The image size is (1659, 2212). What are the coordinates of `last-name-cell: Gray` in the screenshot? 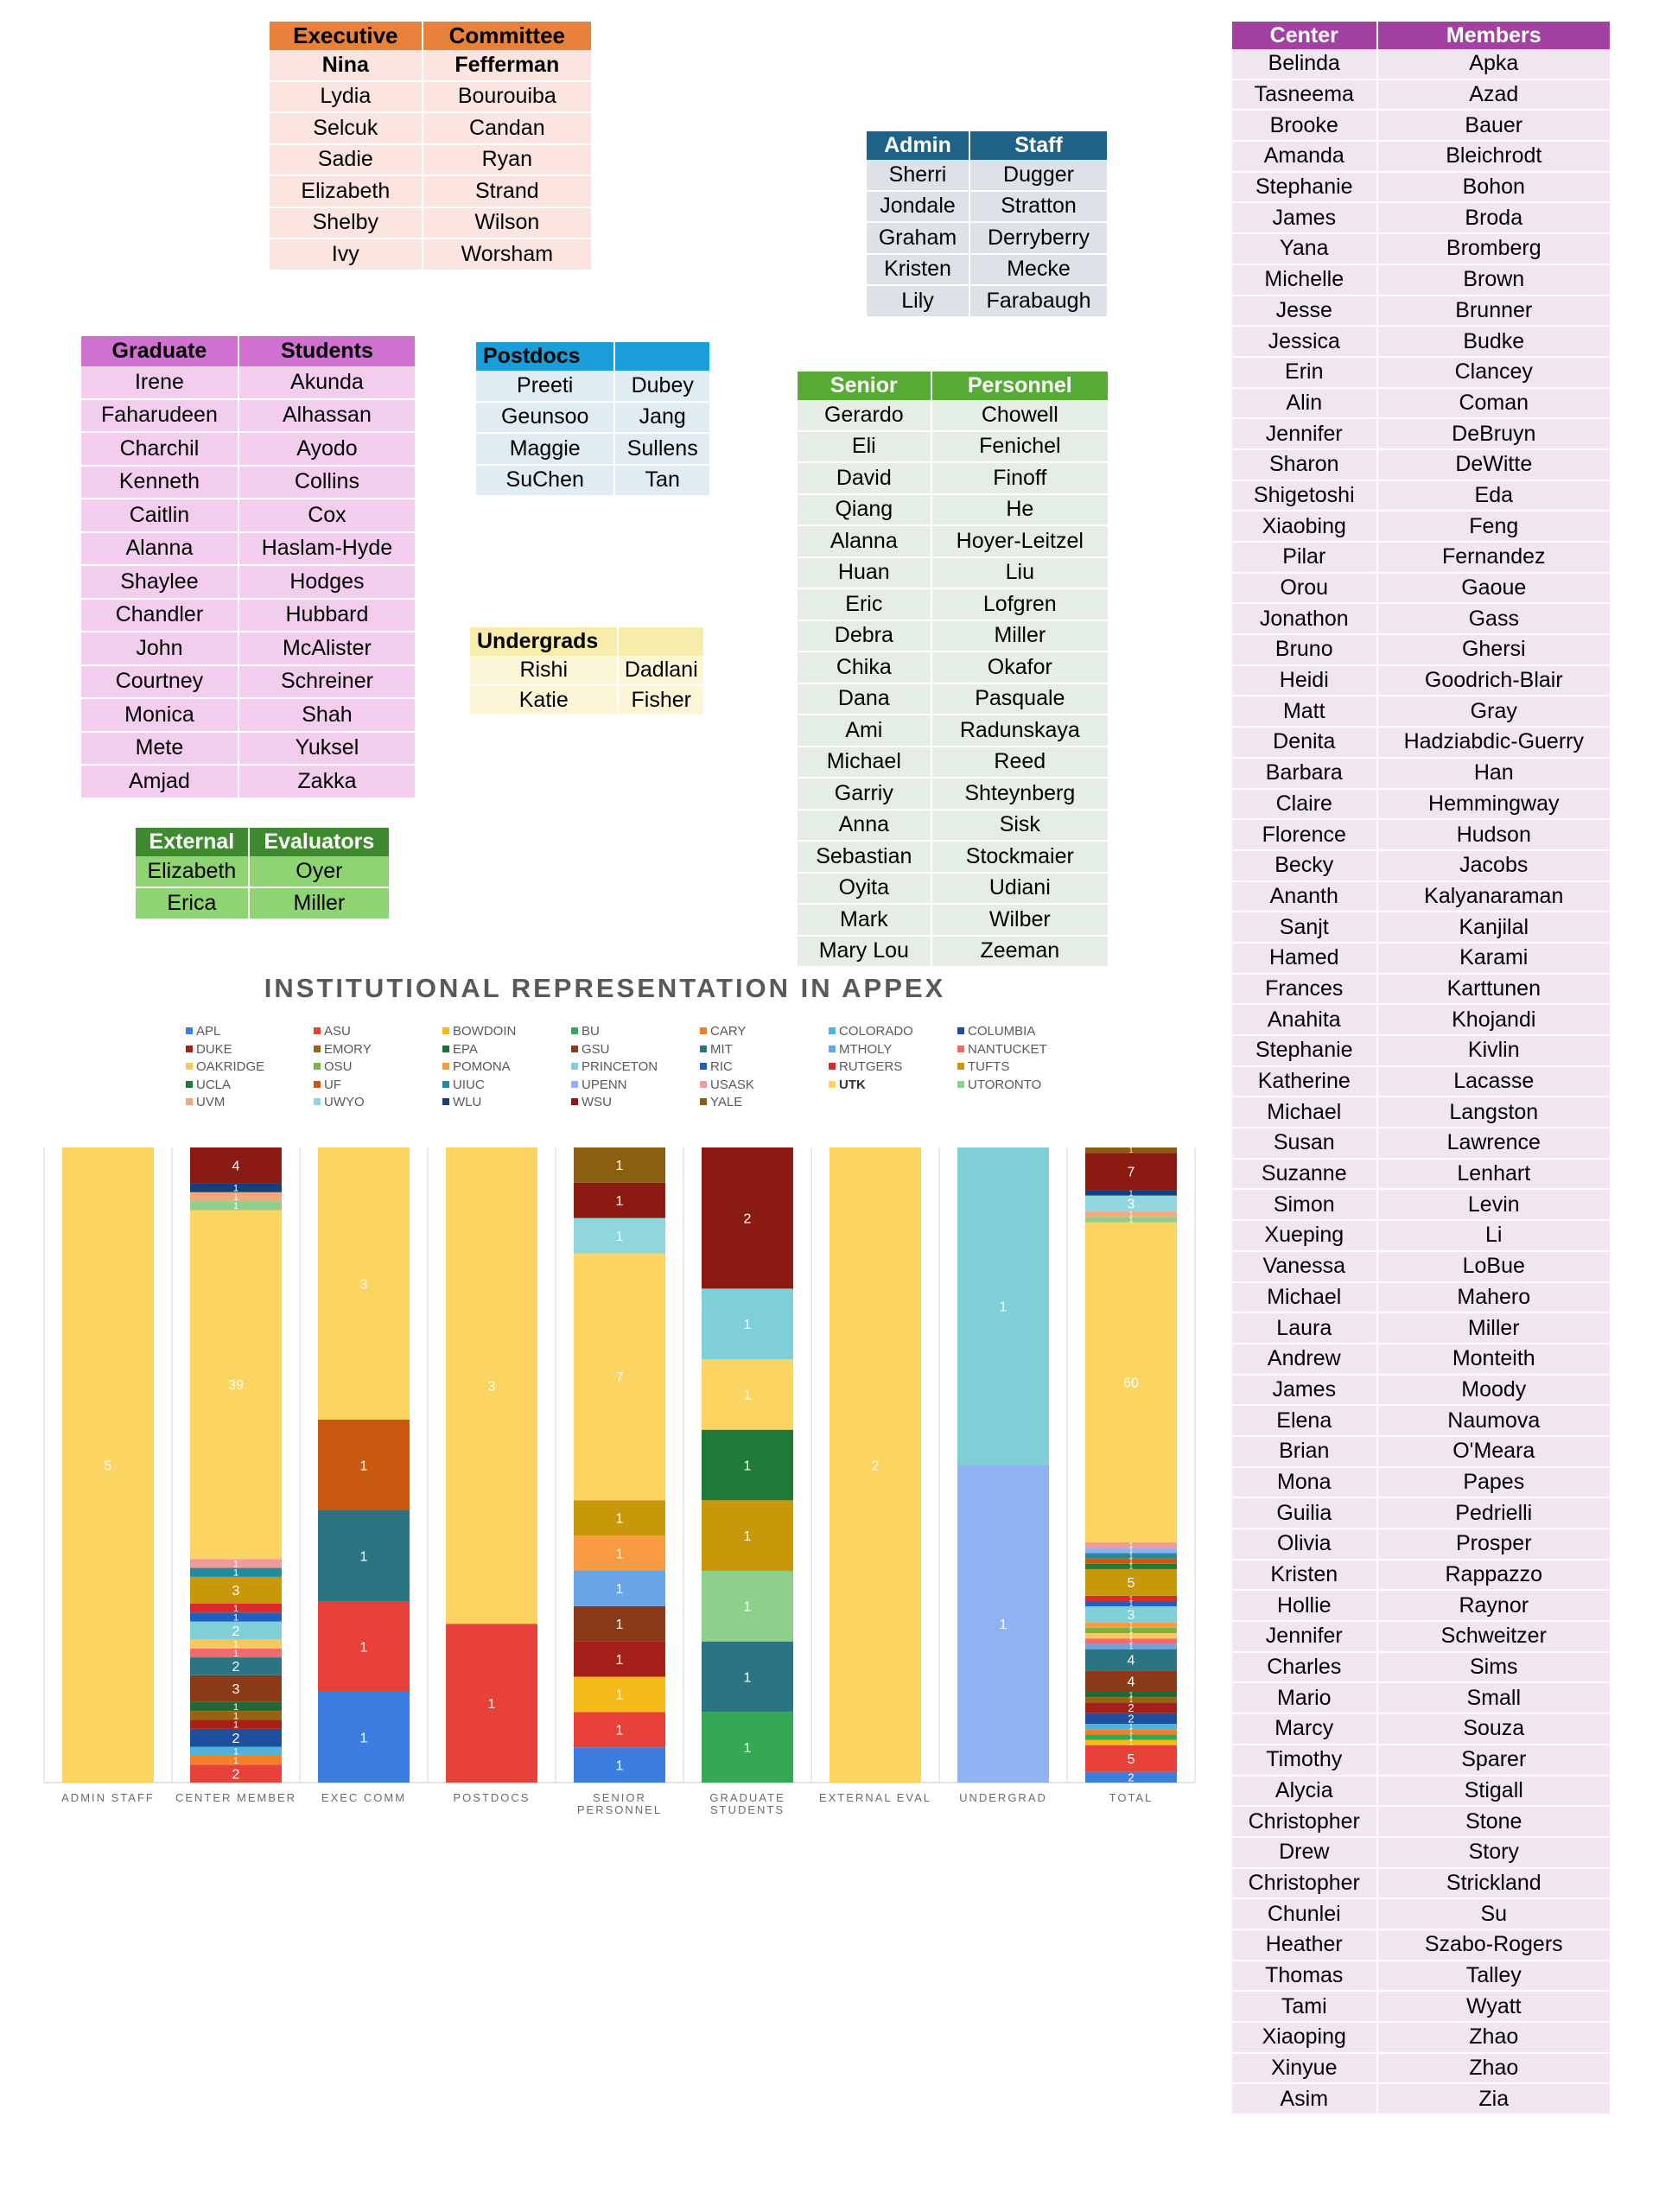 It's located at (1493, 712).